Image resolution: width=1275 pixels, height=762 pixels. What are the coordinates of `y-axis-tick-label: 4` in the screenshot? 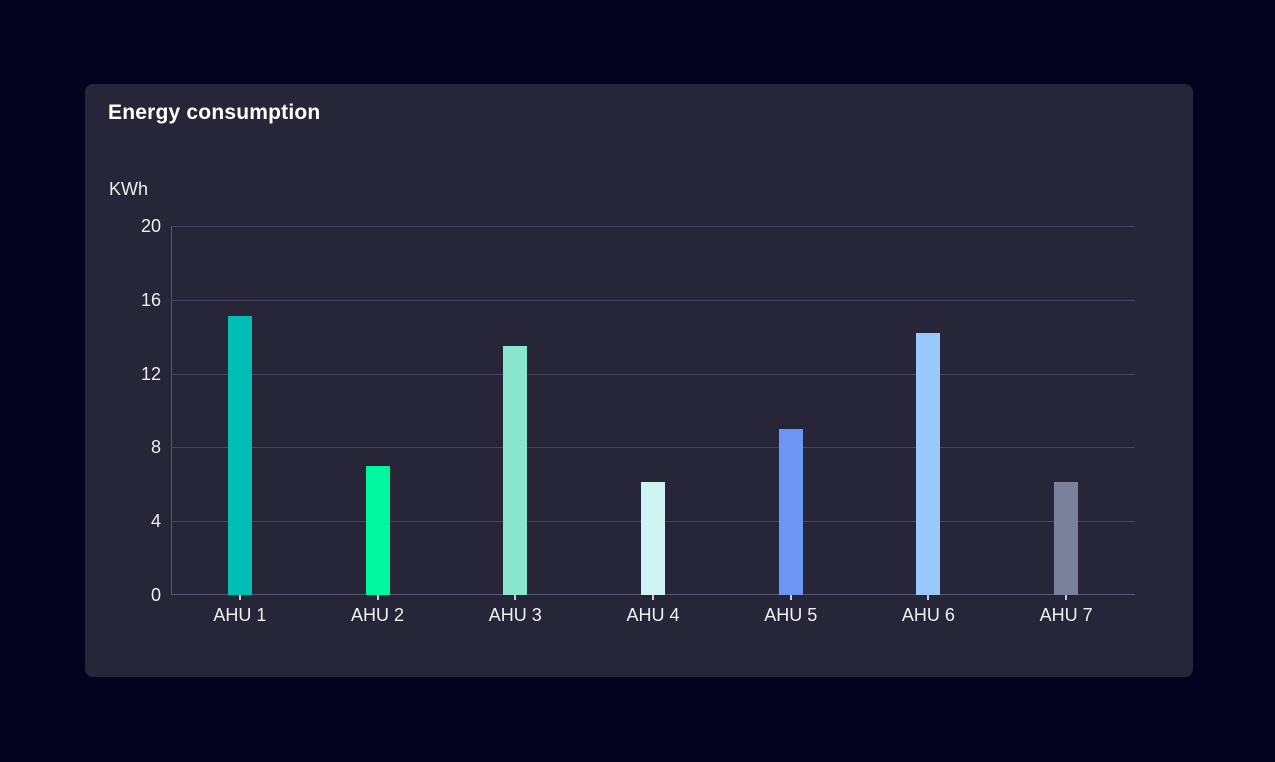 It's located at (155, 521).